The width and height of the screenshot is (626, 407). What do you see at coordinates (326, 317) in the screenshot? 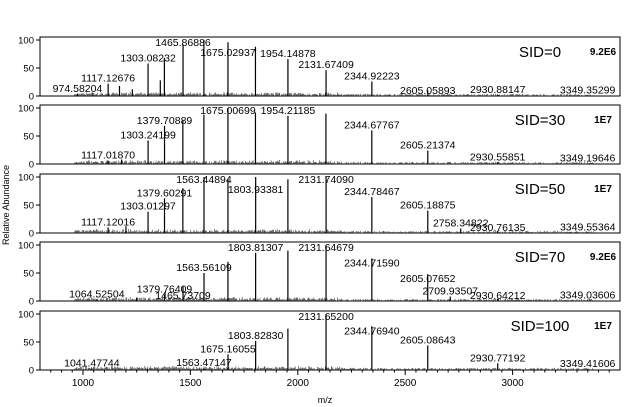
I see `peak-mz-label: 2131.65200` at bounding box center [326, 317].